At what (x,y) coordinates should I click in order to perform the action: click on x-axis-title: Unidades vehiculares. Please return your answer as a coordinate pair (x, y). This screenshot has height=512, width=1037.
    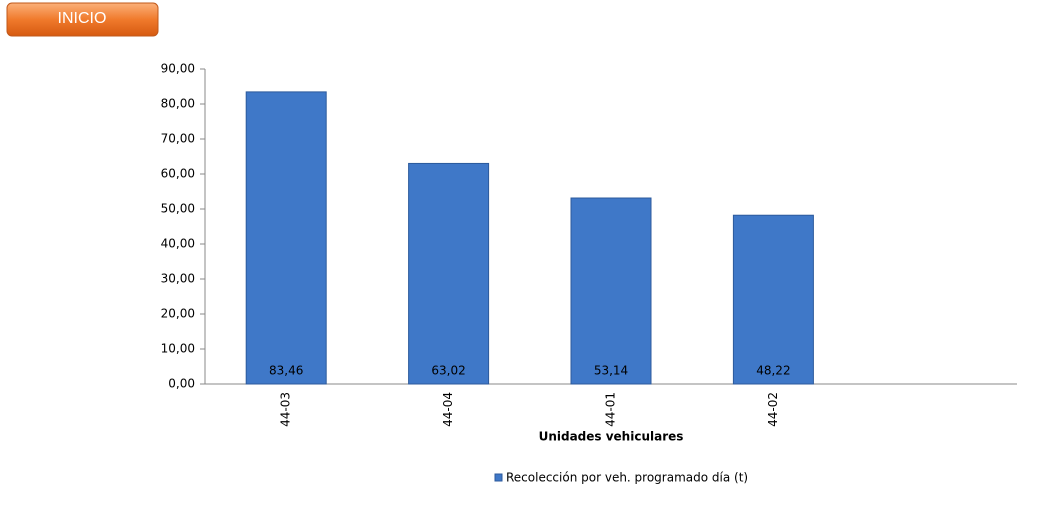
    Looking at the image, I should click on (611, 437).